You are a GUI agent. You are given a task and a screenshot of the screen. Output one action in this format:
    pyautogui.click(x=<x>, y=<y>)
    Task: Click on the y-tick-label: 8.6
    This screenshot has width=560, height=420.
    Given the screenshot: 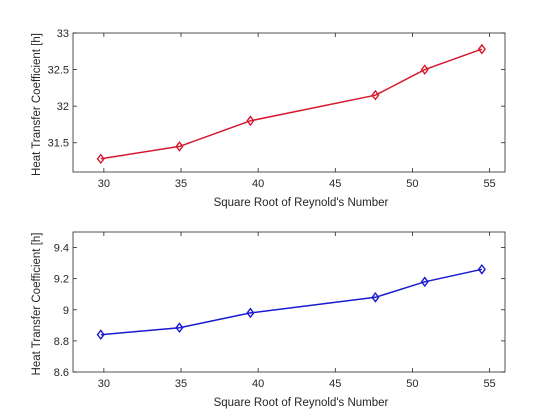 What is the action you would take?
    pyautogui.click(x=61, y=373)
    